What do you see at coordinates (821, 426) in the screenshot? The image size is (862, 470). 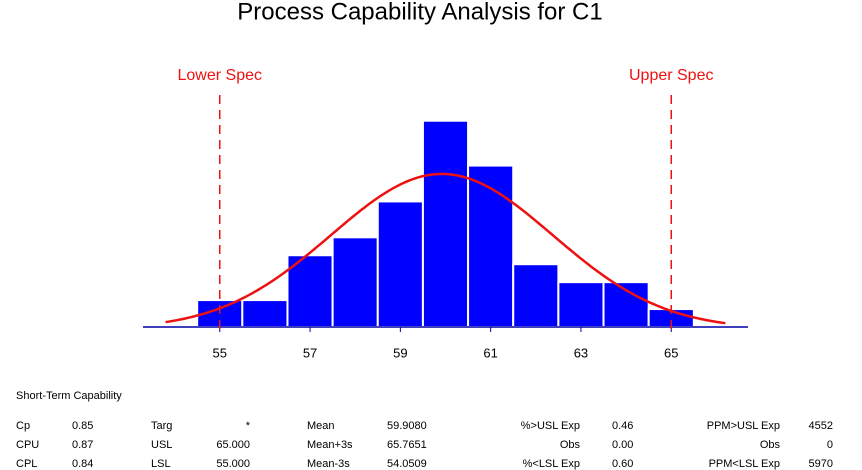 I see `table-cell: 4552` at bounding box center [821, 426].